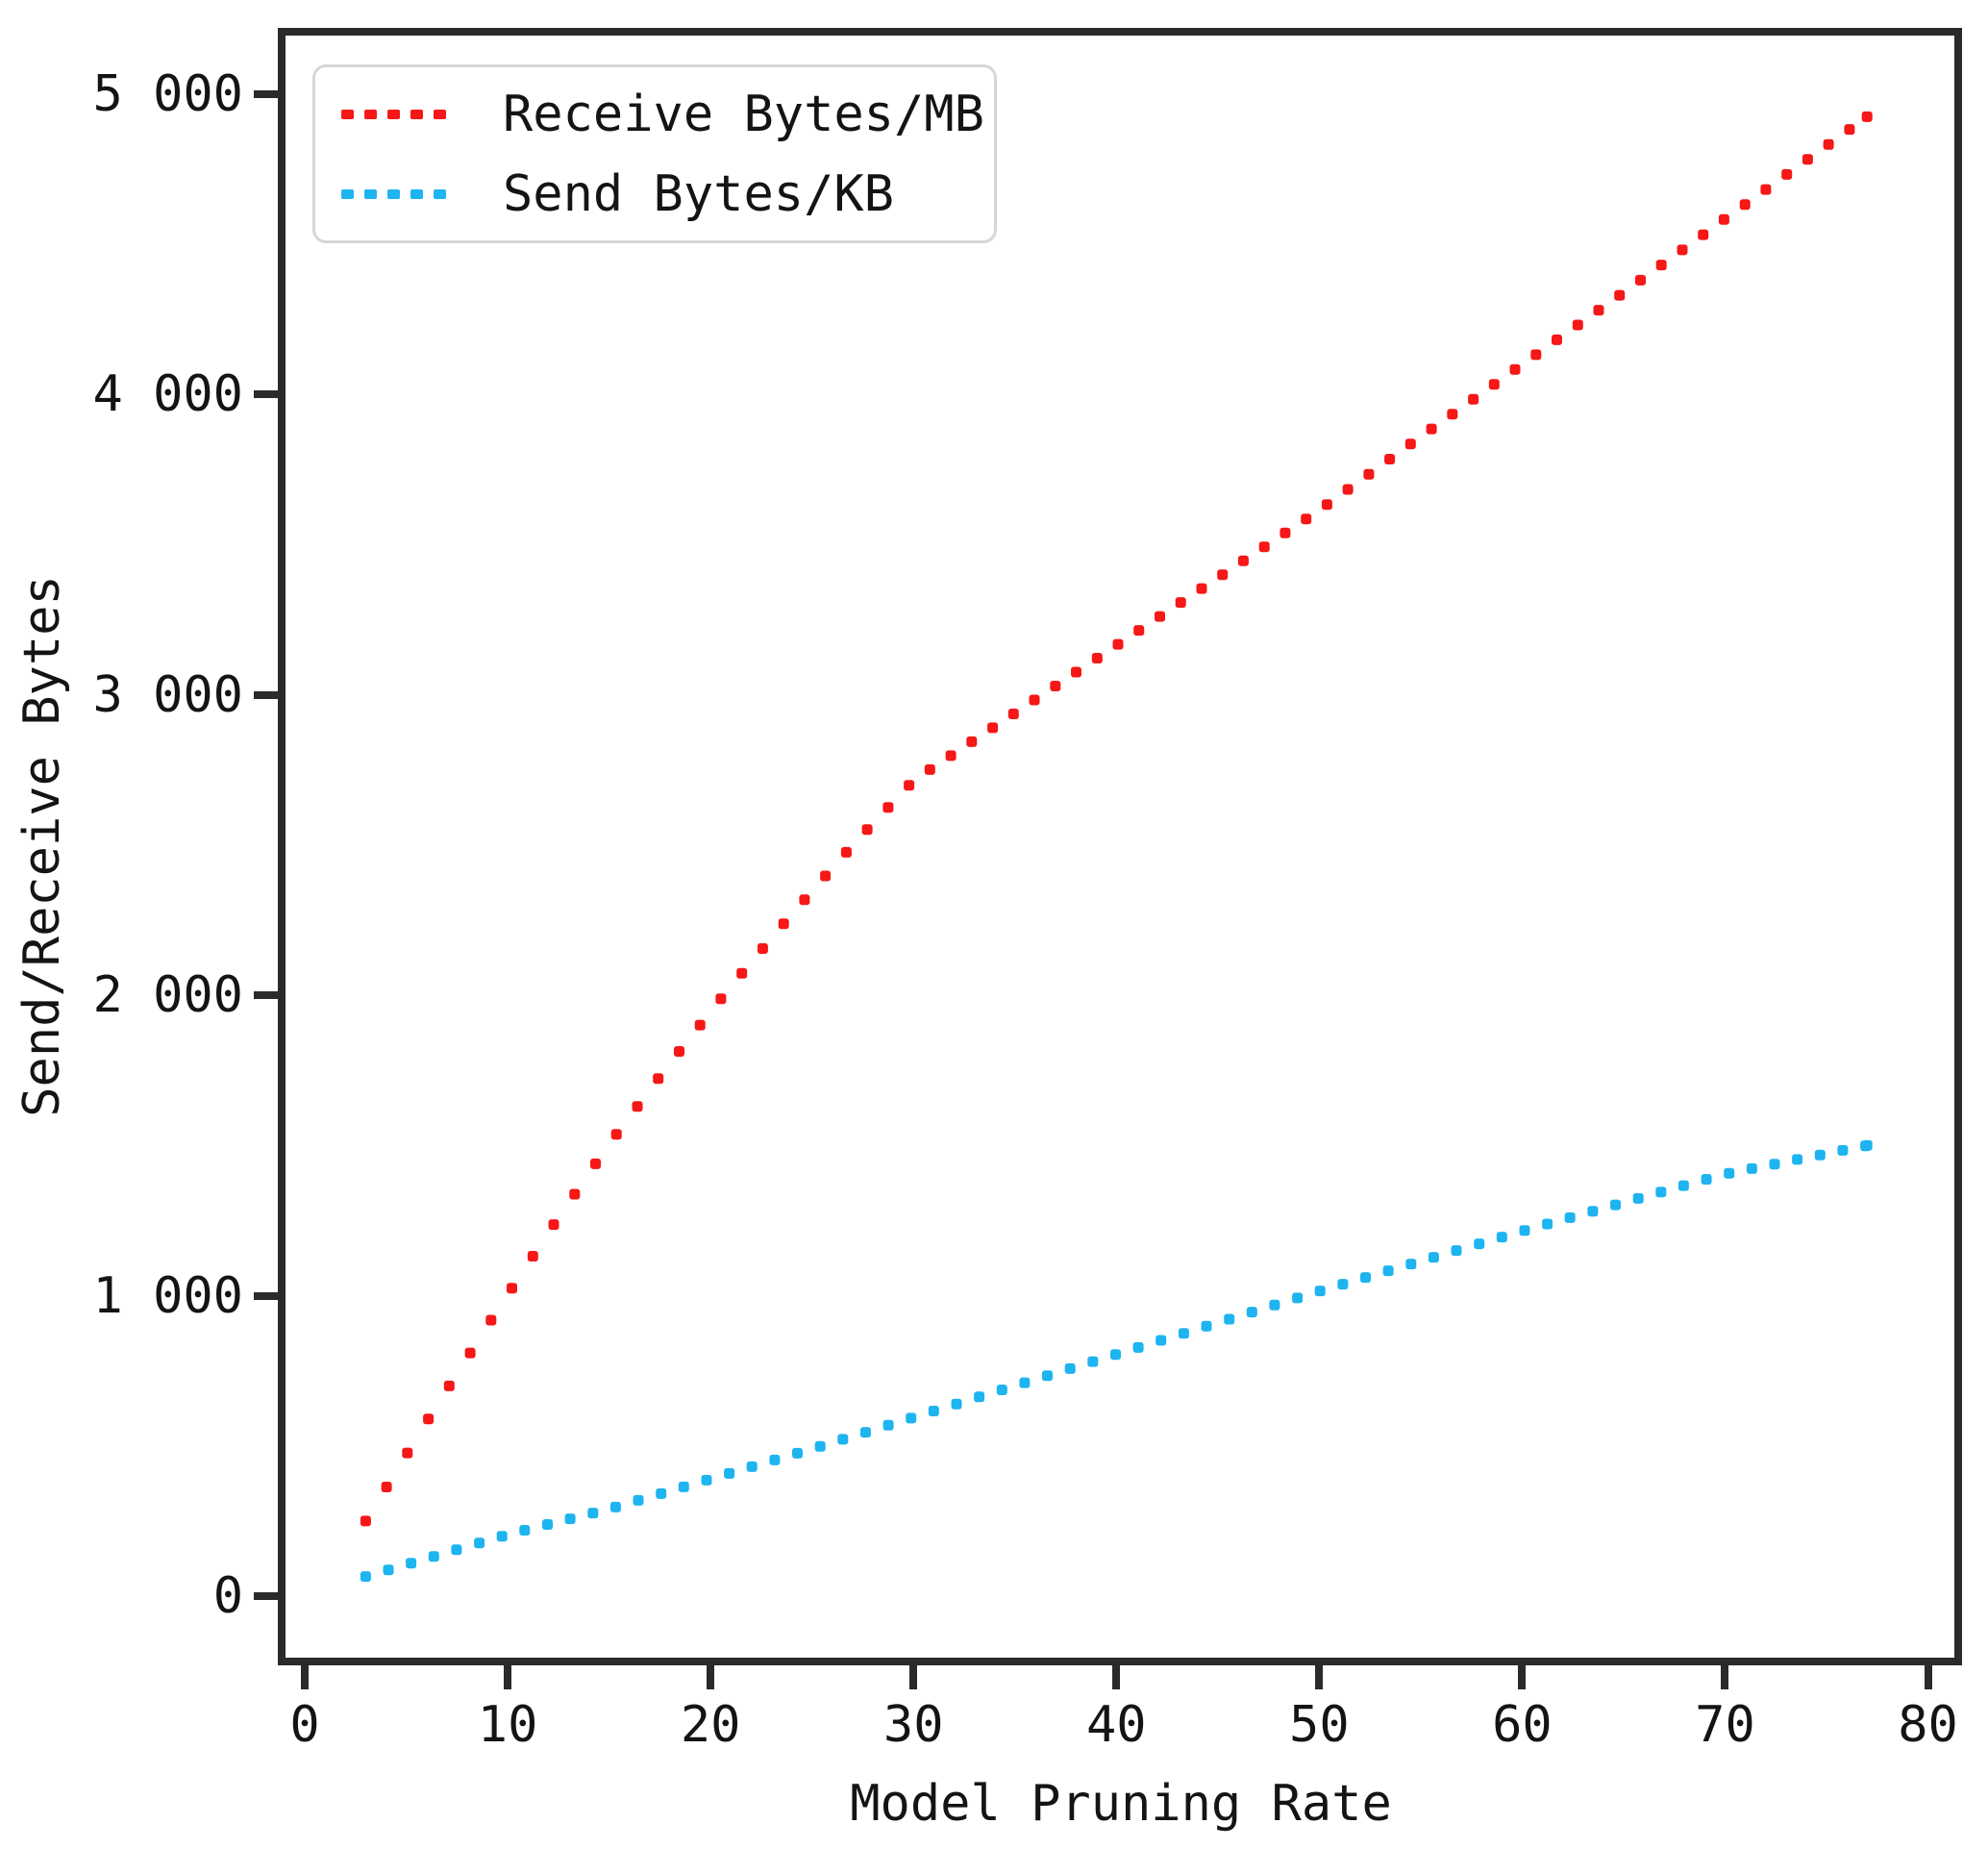 The width and height of the screenshot is (1988, 1849). I want to click on x-tick-label: 70, so click(1725, 1725).